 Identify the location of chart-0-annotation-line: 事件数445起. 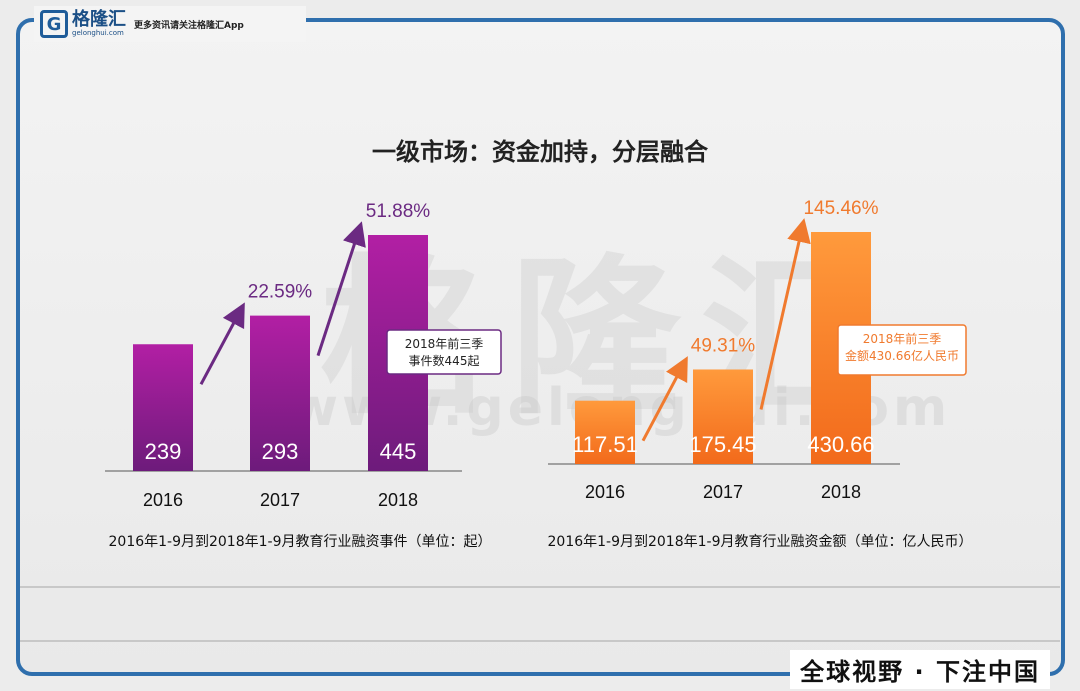
(444, 360).